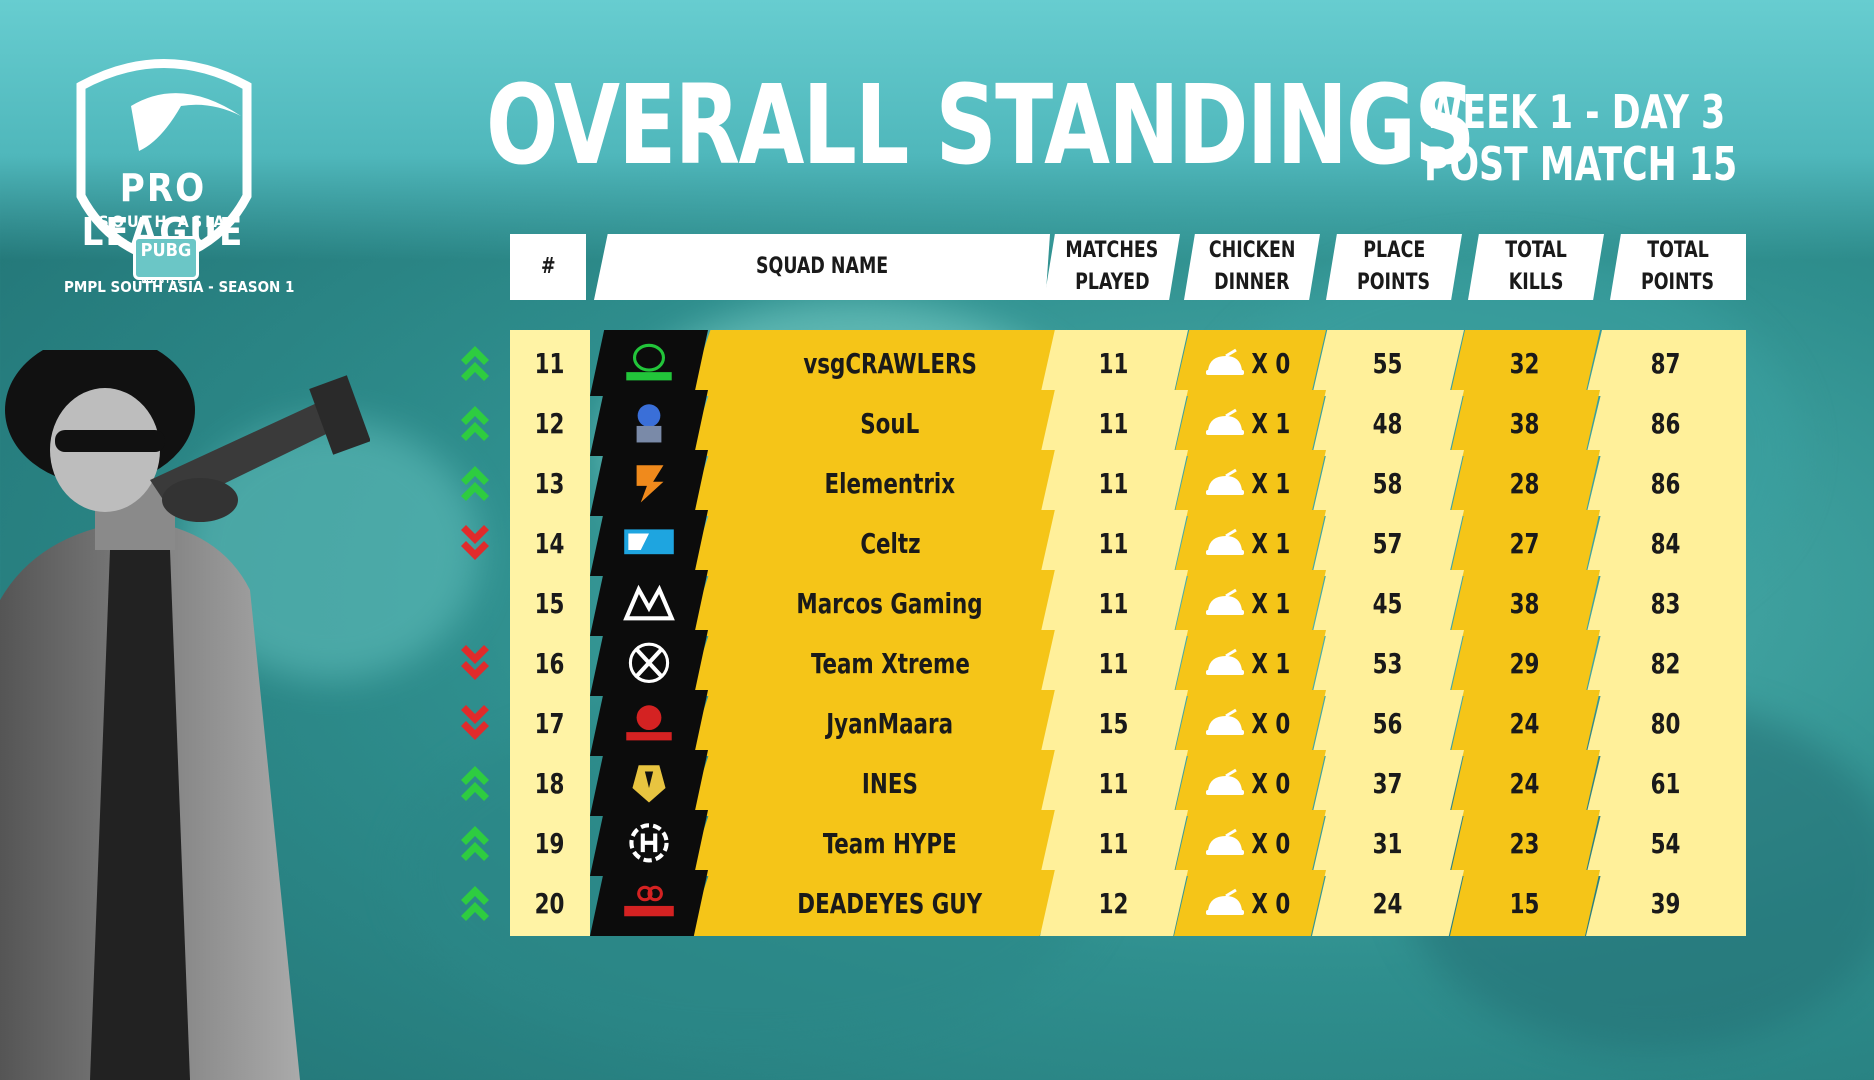 Image resolution: width=1874 pixels, height=1080 pixels. I want to click on rank-value: 16, so click(550, 663).